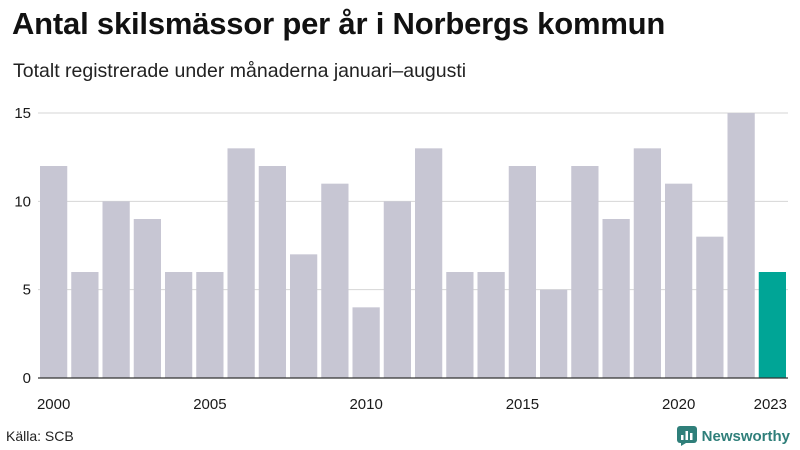  What do you see at coordinates (179, 325) in the screenshot?
I see `bar-2004` at bounding box center [179, 325].